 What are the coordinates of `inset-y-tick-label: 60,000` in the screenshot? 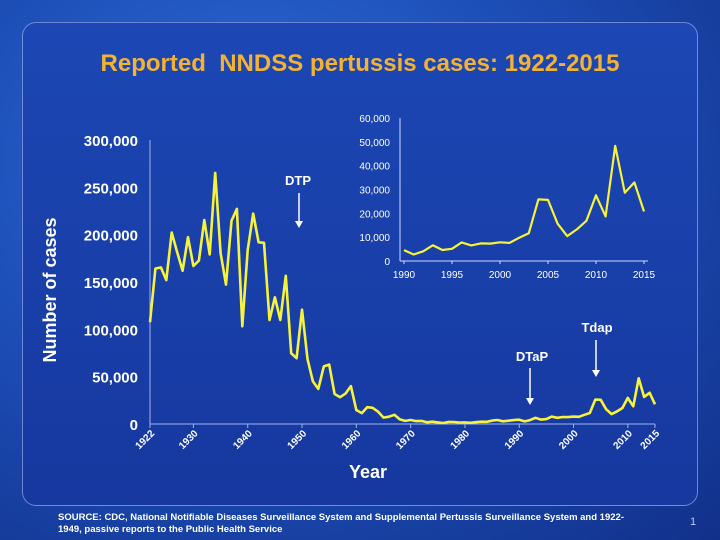 It's located at (374, 119).